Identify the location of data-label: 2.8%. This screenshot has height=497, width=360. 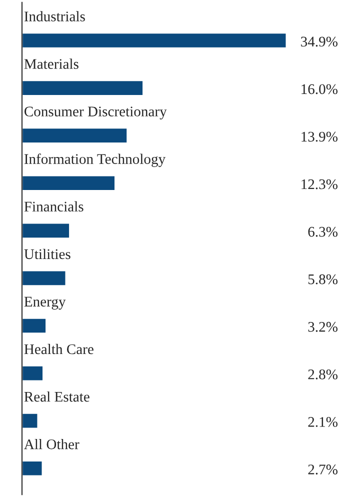
(323, 374).